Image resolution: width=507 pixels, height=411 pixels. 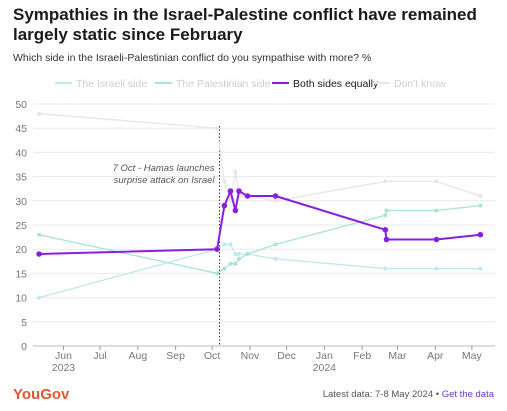 I want to click on y-tick-label: 35, so click(x=21, y=178).